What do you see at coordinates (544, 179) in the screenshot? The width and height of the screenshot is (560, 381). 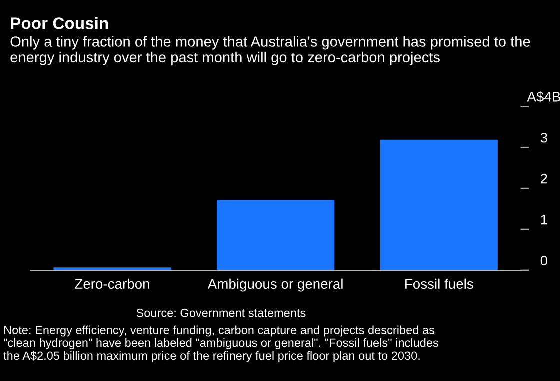 I see `y-tick-label: 2` at bounding box center [544, 179].